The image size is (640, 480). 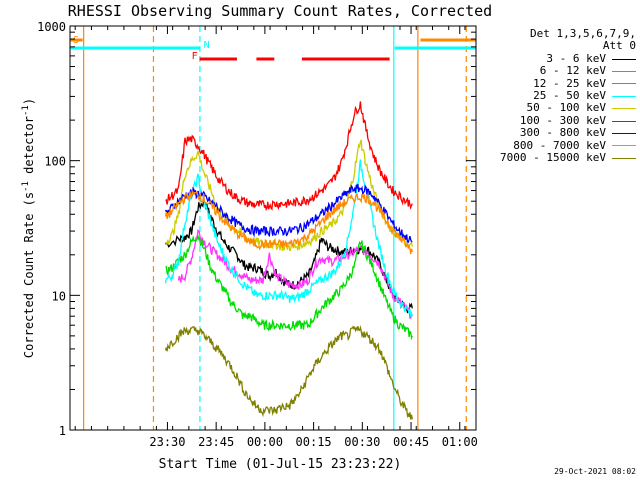 I want to click on legend-header-att: Att 0, so click(x=619, y=46).